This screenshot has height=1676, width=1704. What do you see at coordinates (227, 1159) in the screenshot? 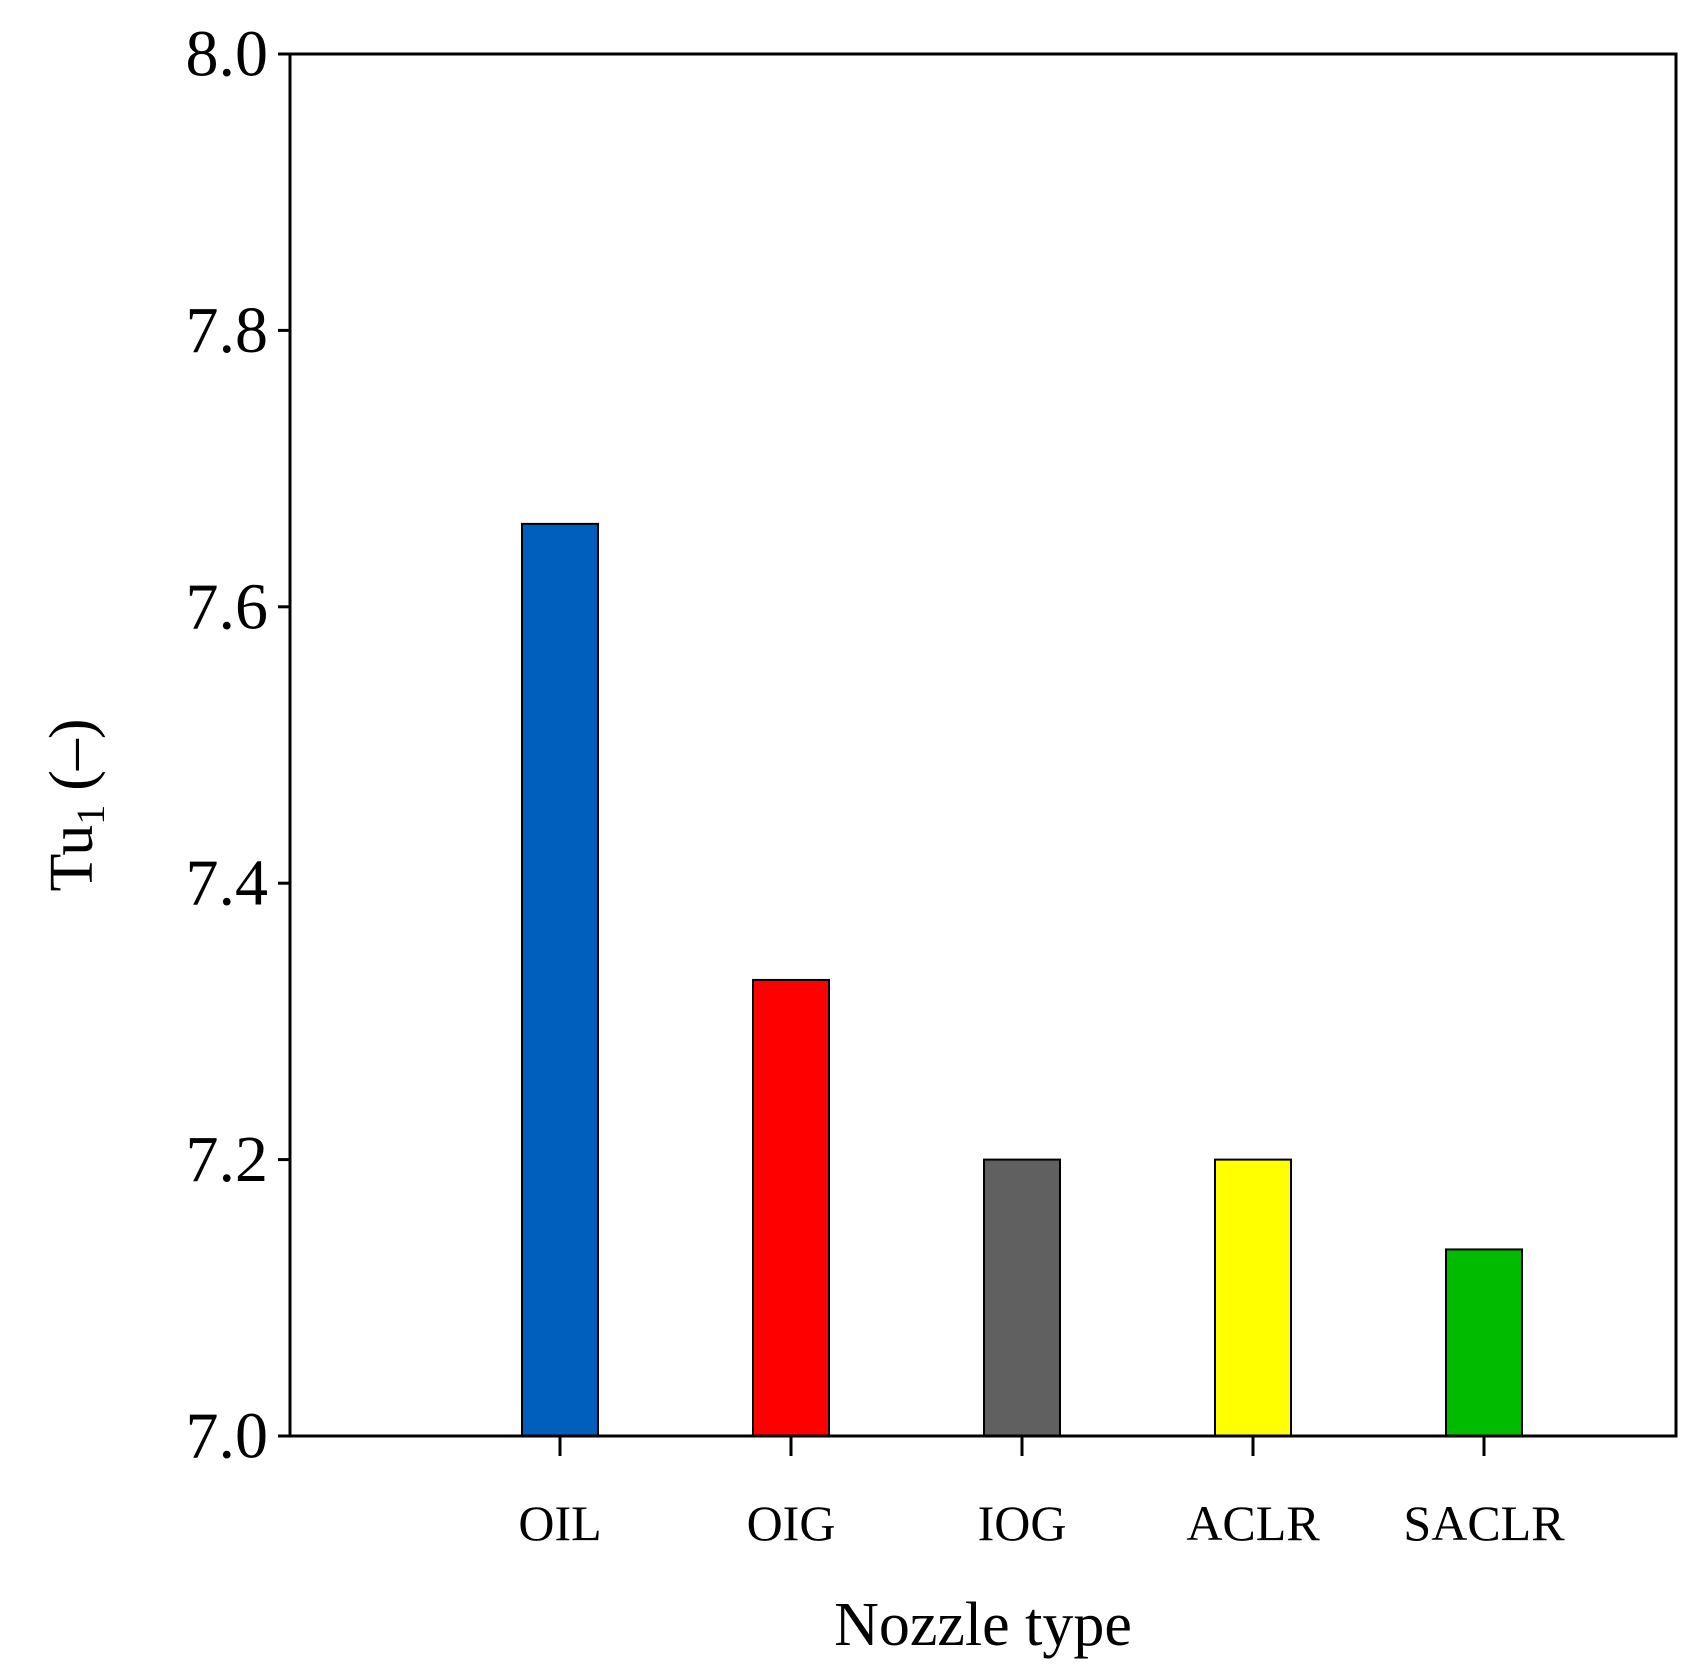
I see `y-tick-label: 7.2` at bounding box center [227, 1159].